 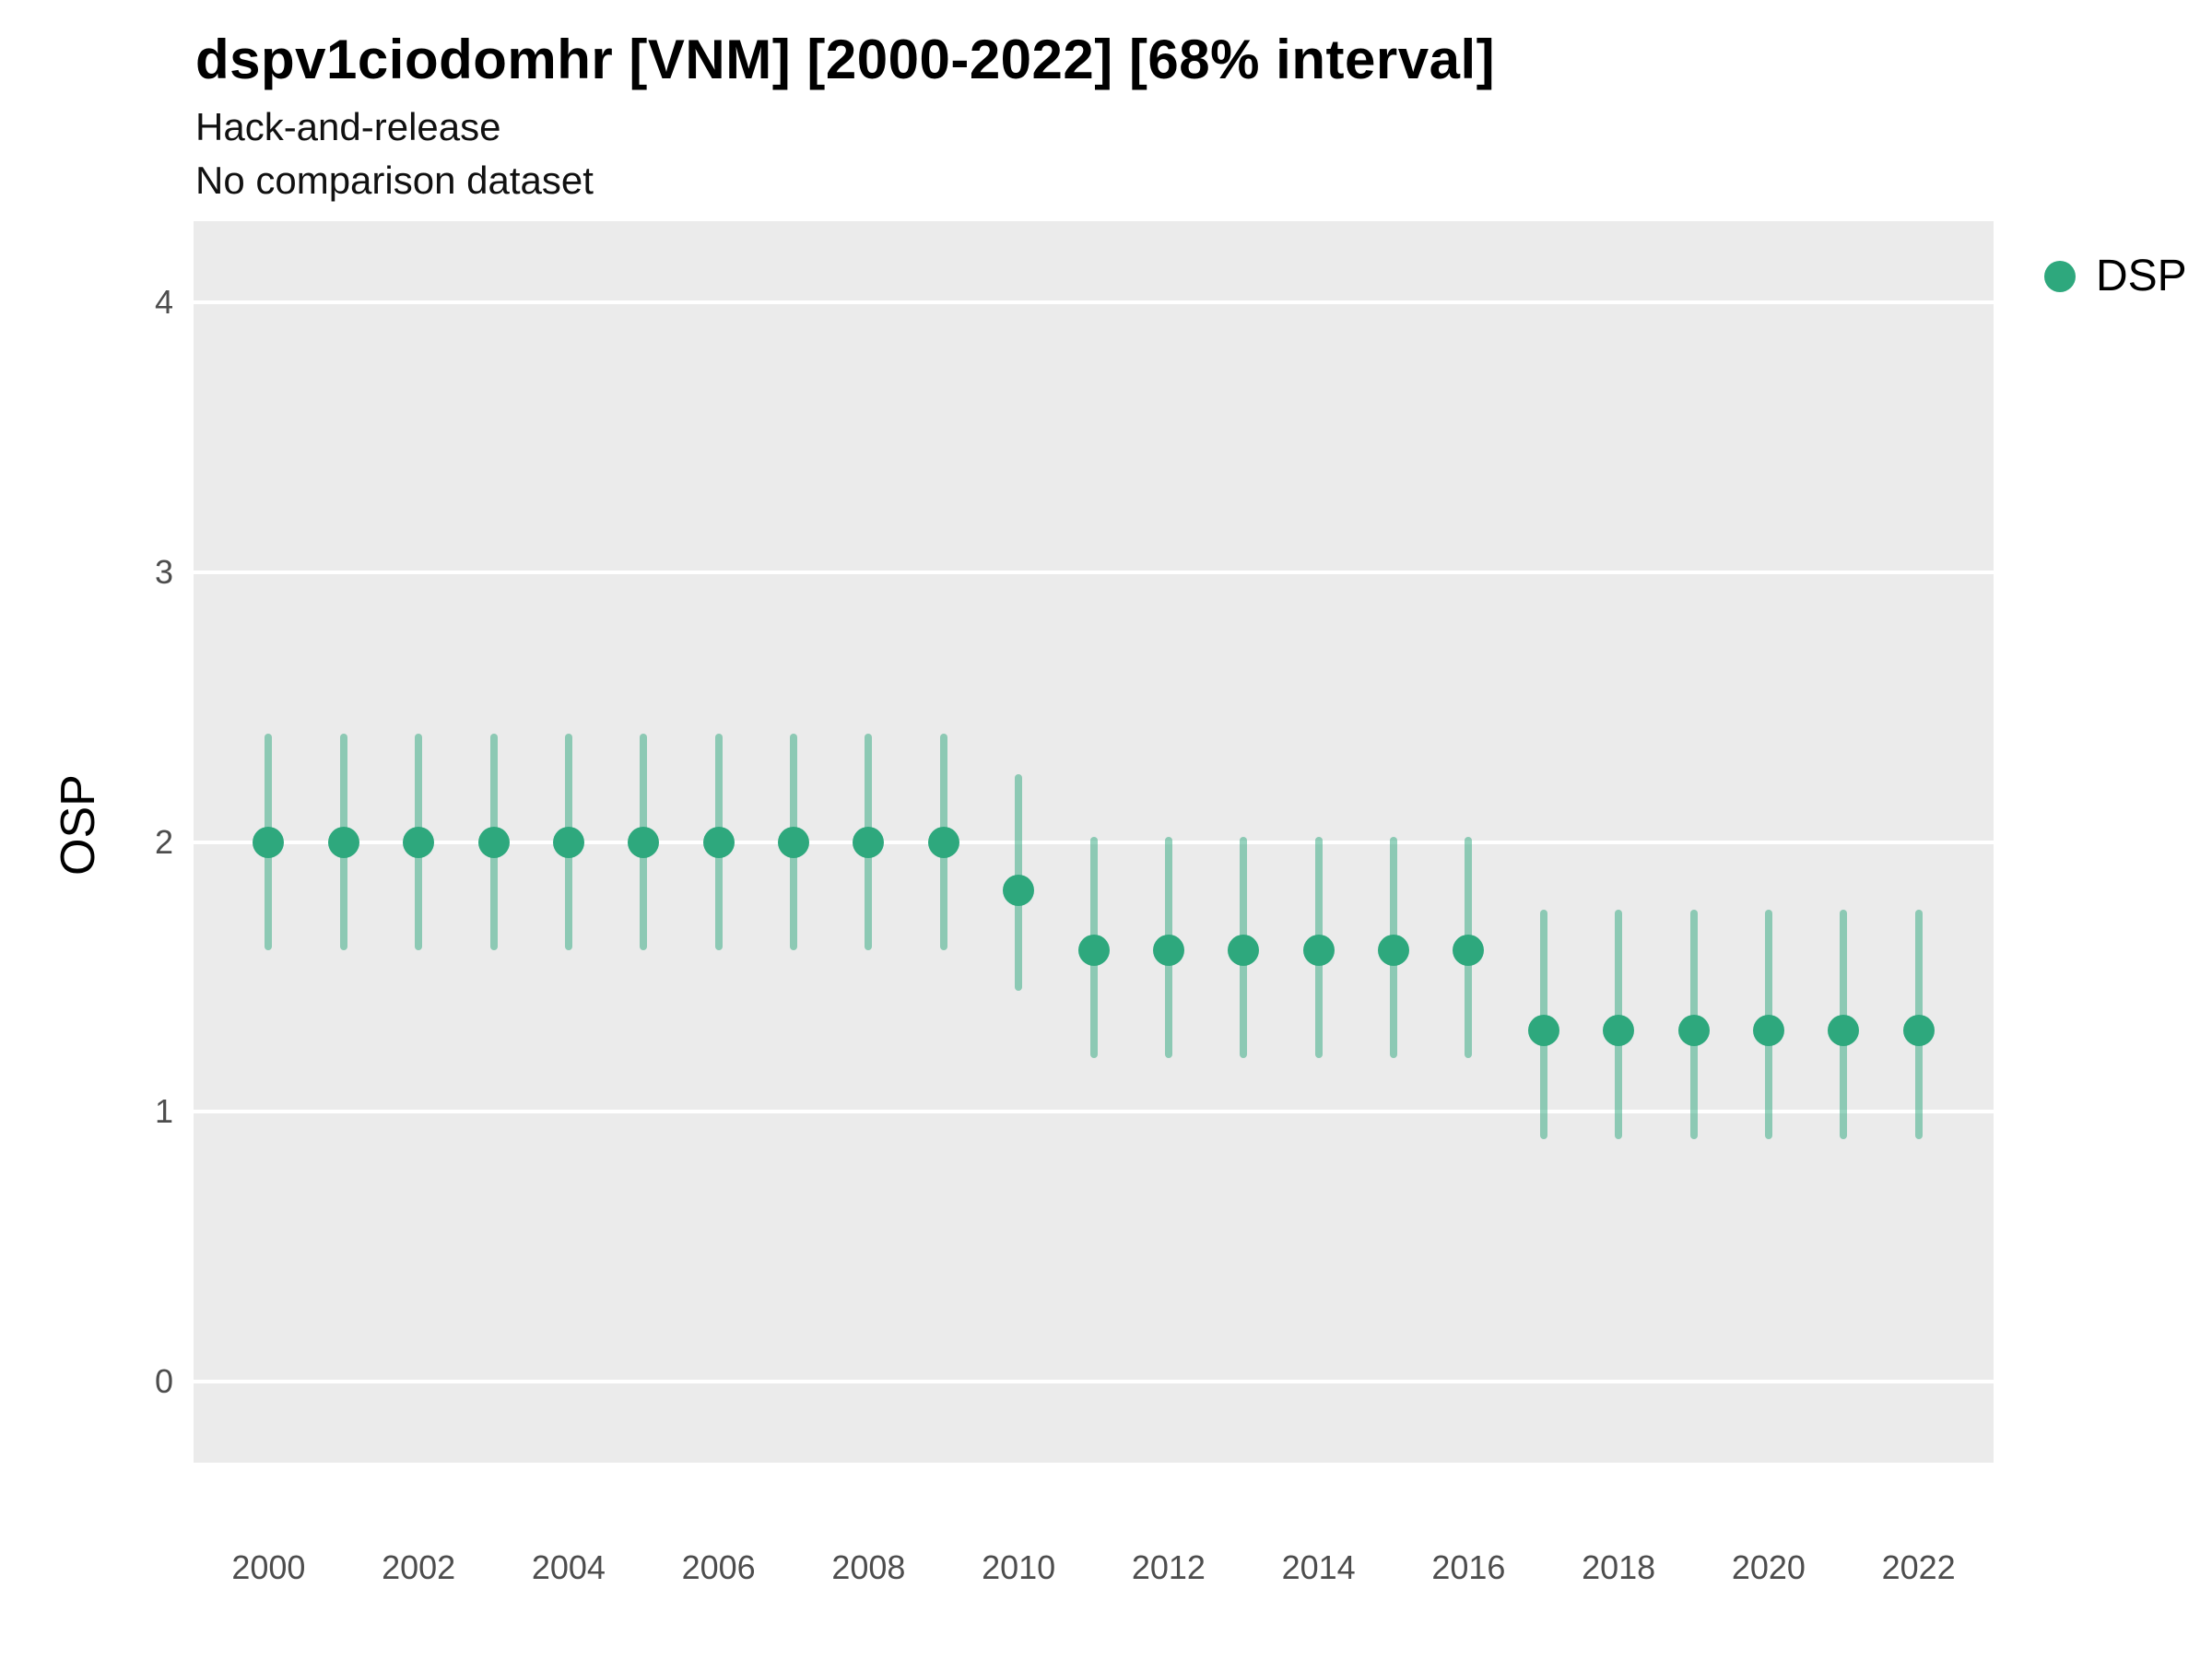 I want to click on chart-subtitle-line1: Hack-and-release, so click(x=348, y=126).